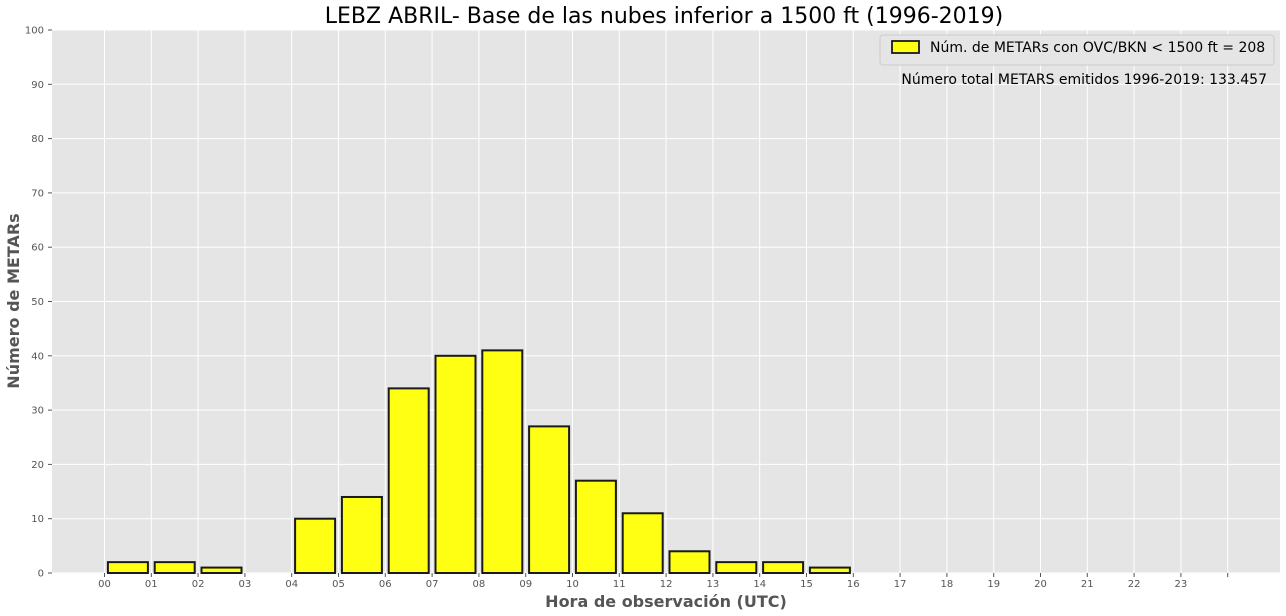 The image size is (1286, 616). I want to click on x-tick-label: 07, so click(432, 584).